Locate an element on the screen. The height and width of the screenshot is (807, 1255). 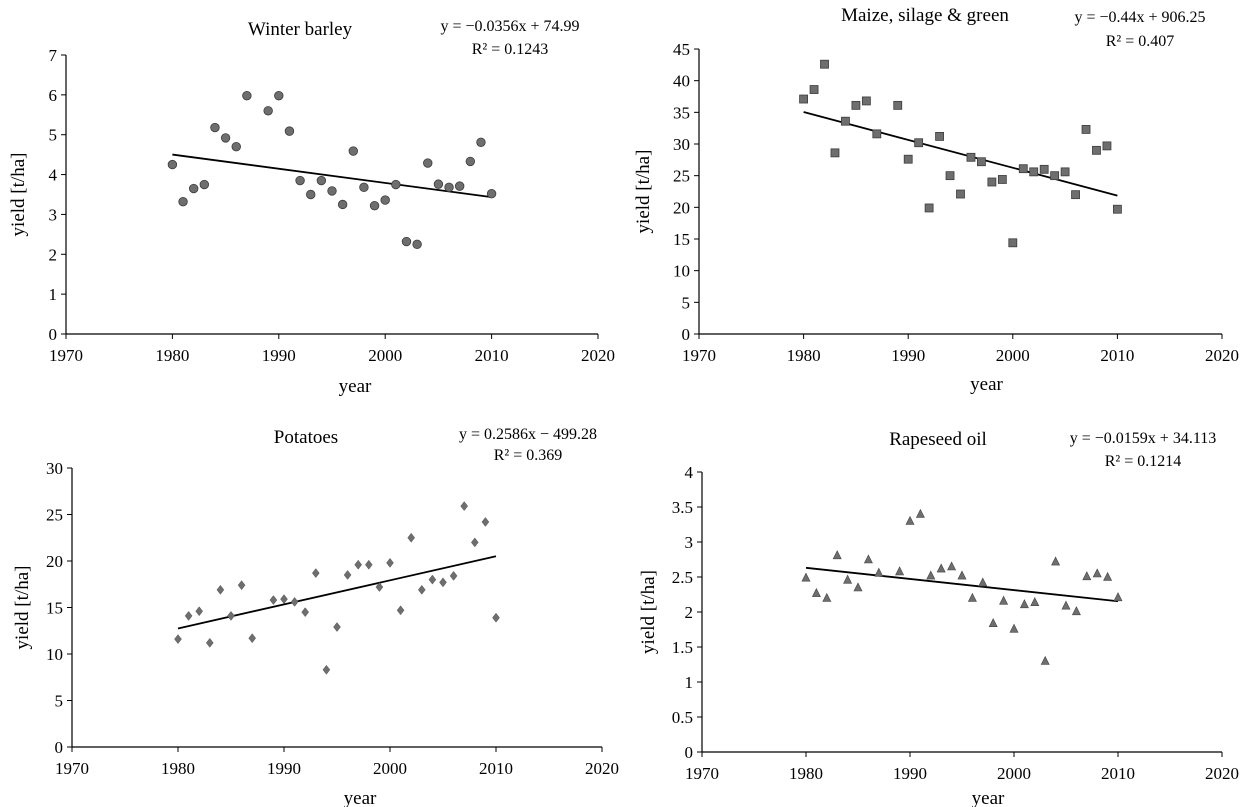
y-tick-label: 25 is located at coordinates (681, 176).